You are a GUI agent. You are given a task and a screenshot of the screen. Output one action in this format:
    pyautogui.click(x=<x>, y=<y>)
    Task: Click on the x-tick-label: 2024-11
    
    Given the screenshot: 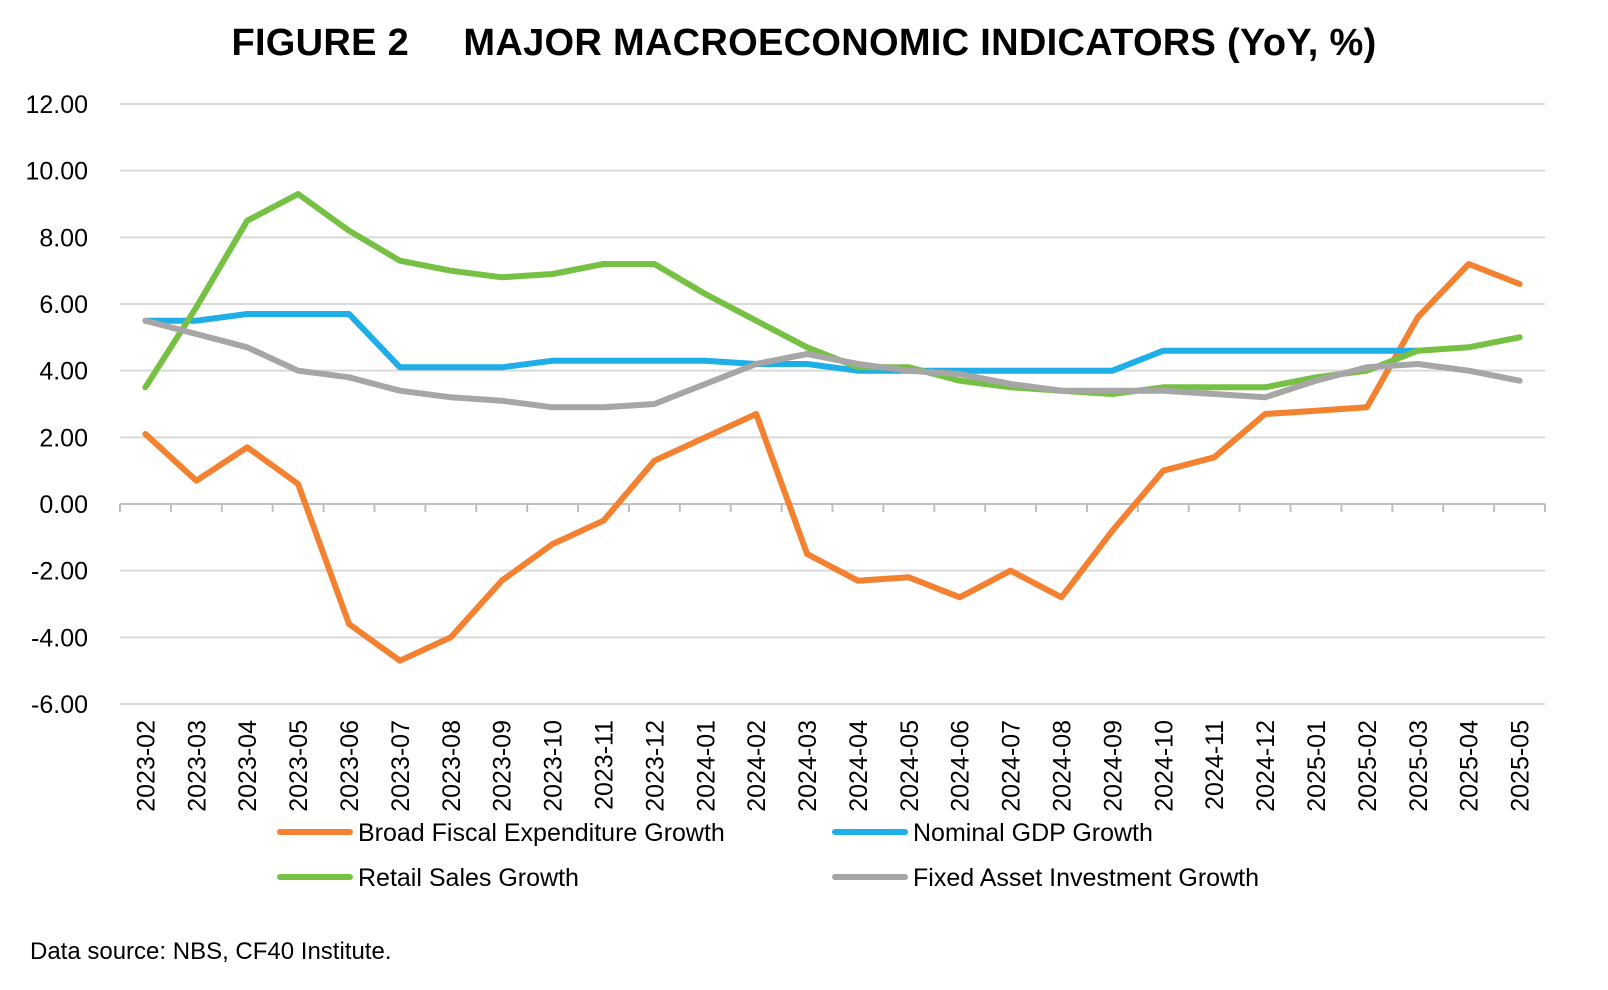 What is the action you would take?
    pyautogui.click(x=1215, y=765)
    